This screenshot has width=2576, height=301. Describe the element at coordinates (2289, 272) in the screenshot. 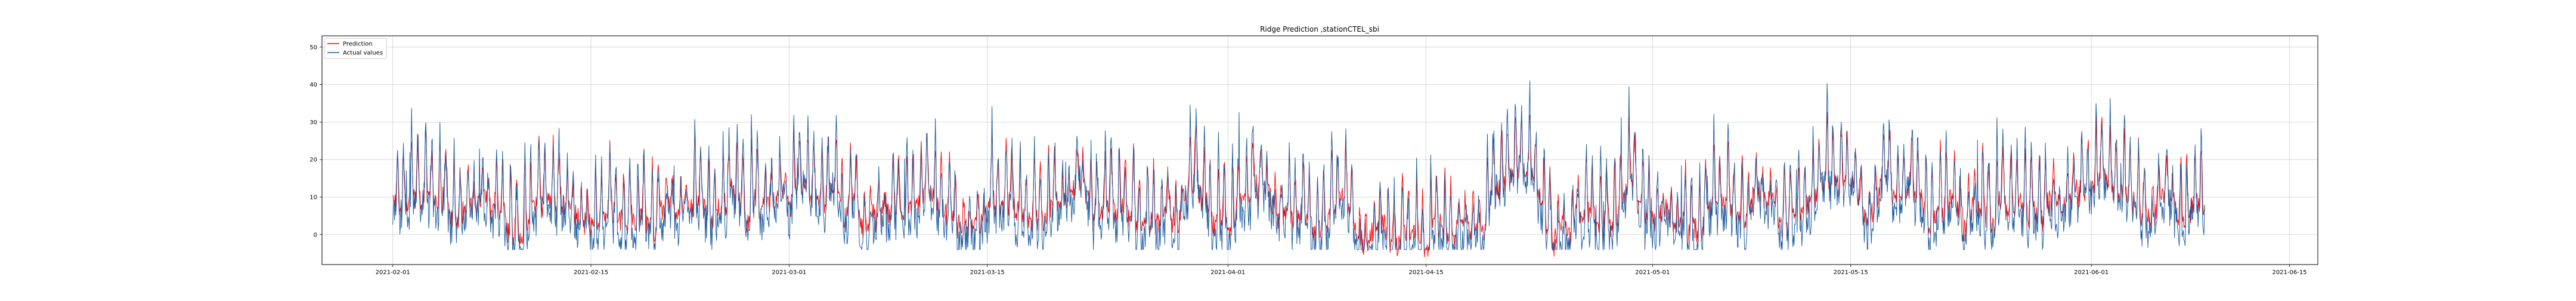

I see `x-tick-label: 2021-06-15` at that location.